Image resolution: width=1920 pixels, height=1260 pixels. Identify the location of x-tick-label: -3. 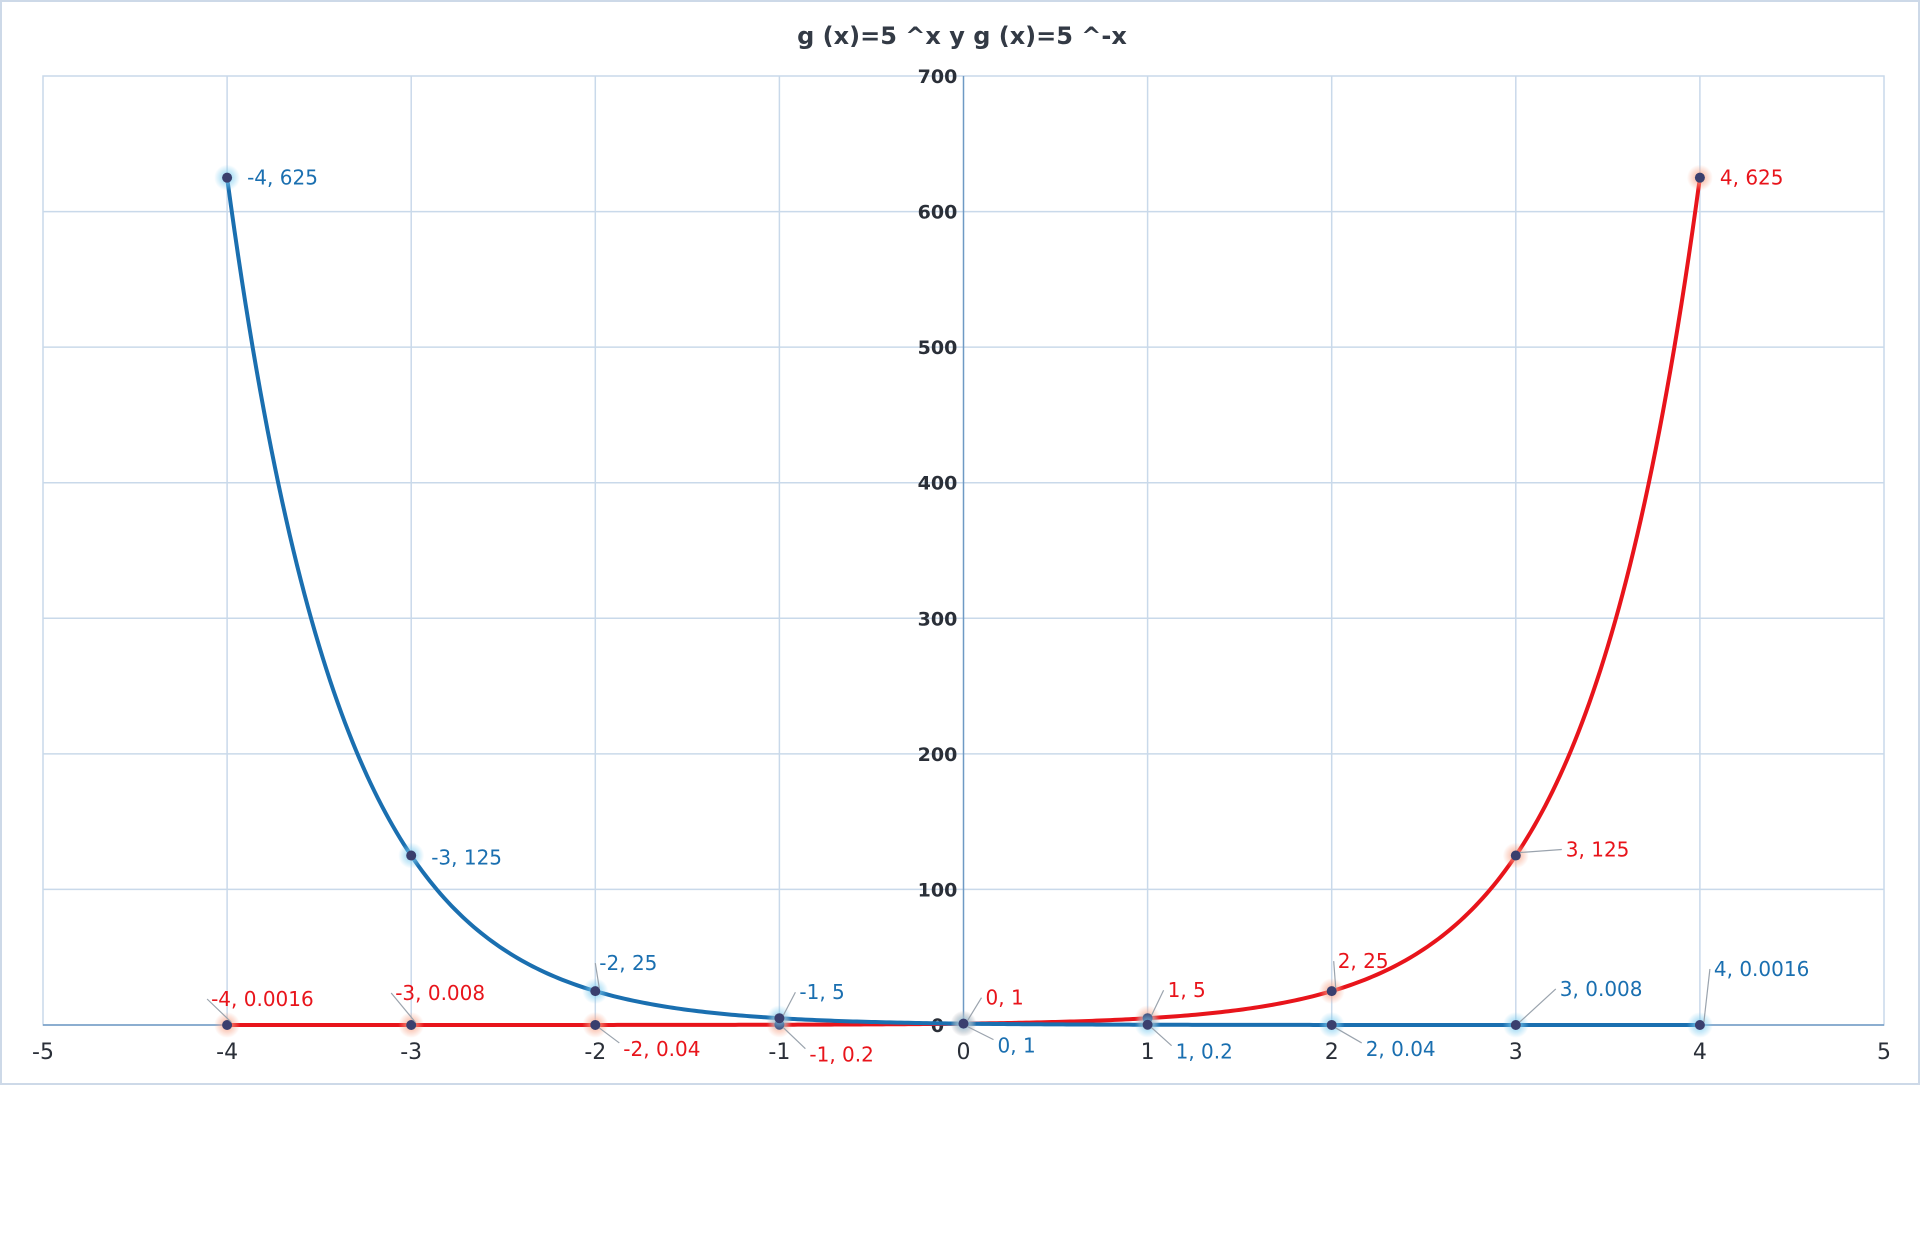
(411, 1052).